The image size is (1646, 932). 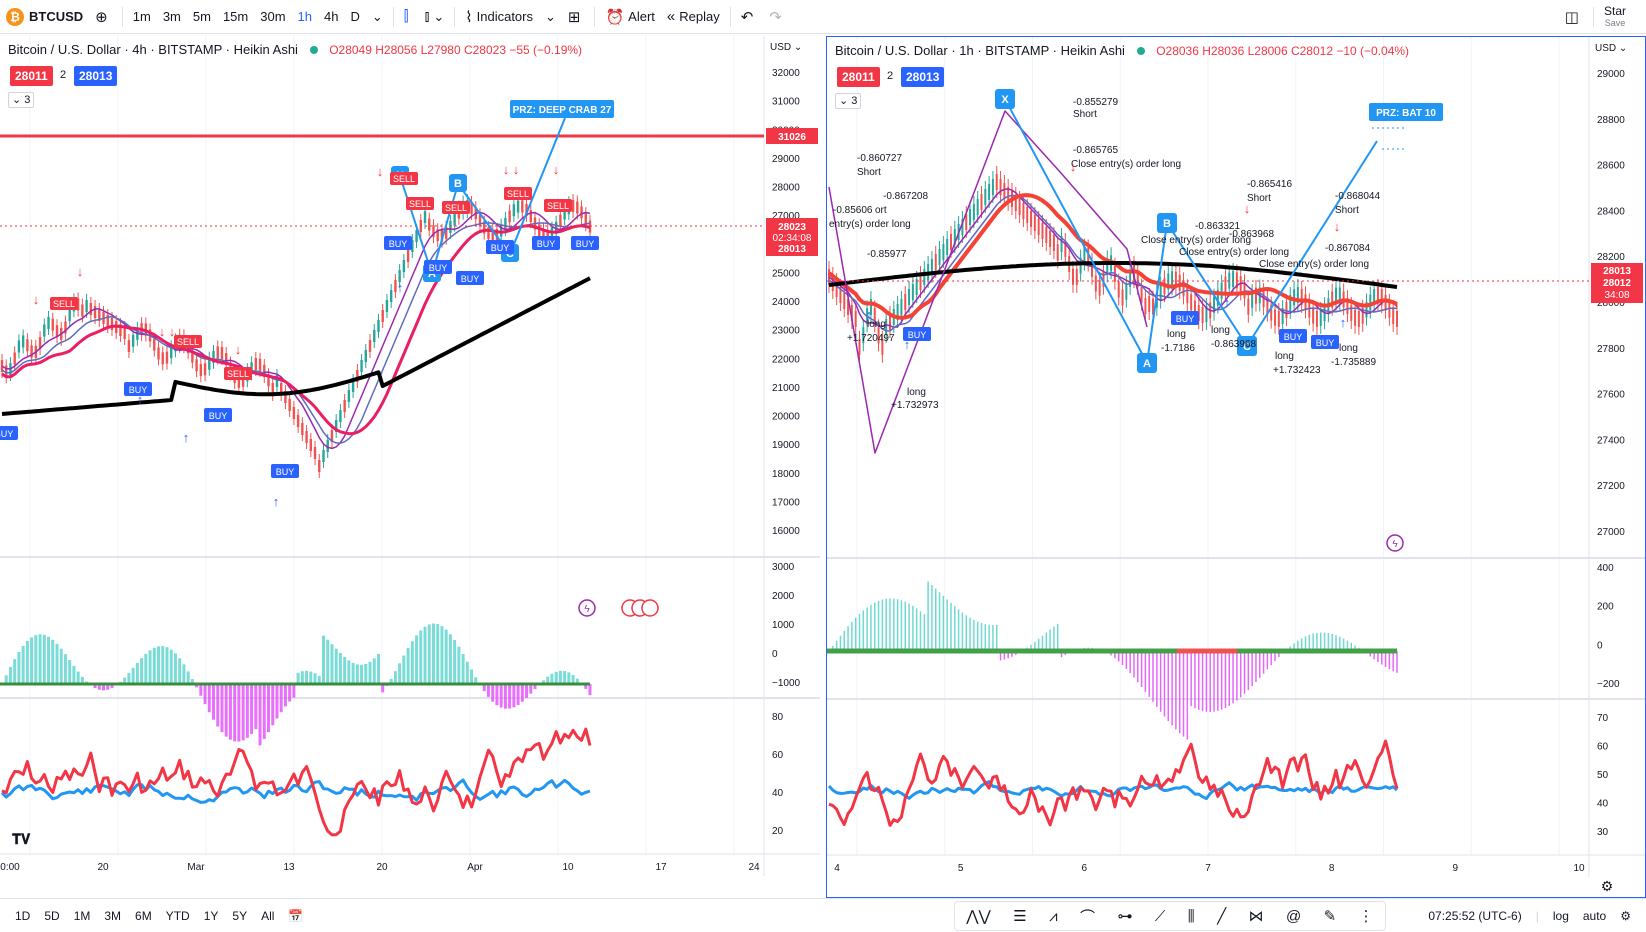 What do you see at coordinates (1366, 916) in the screenshot?
I see `more-tools-icon: ⋮` at bounding box center [1366, 916].